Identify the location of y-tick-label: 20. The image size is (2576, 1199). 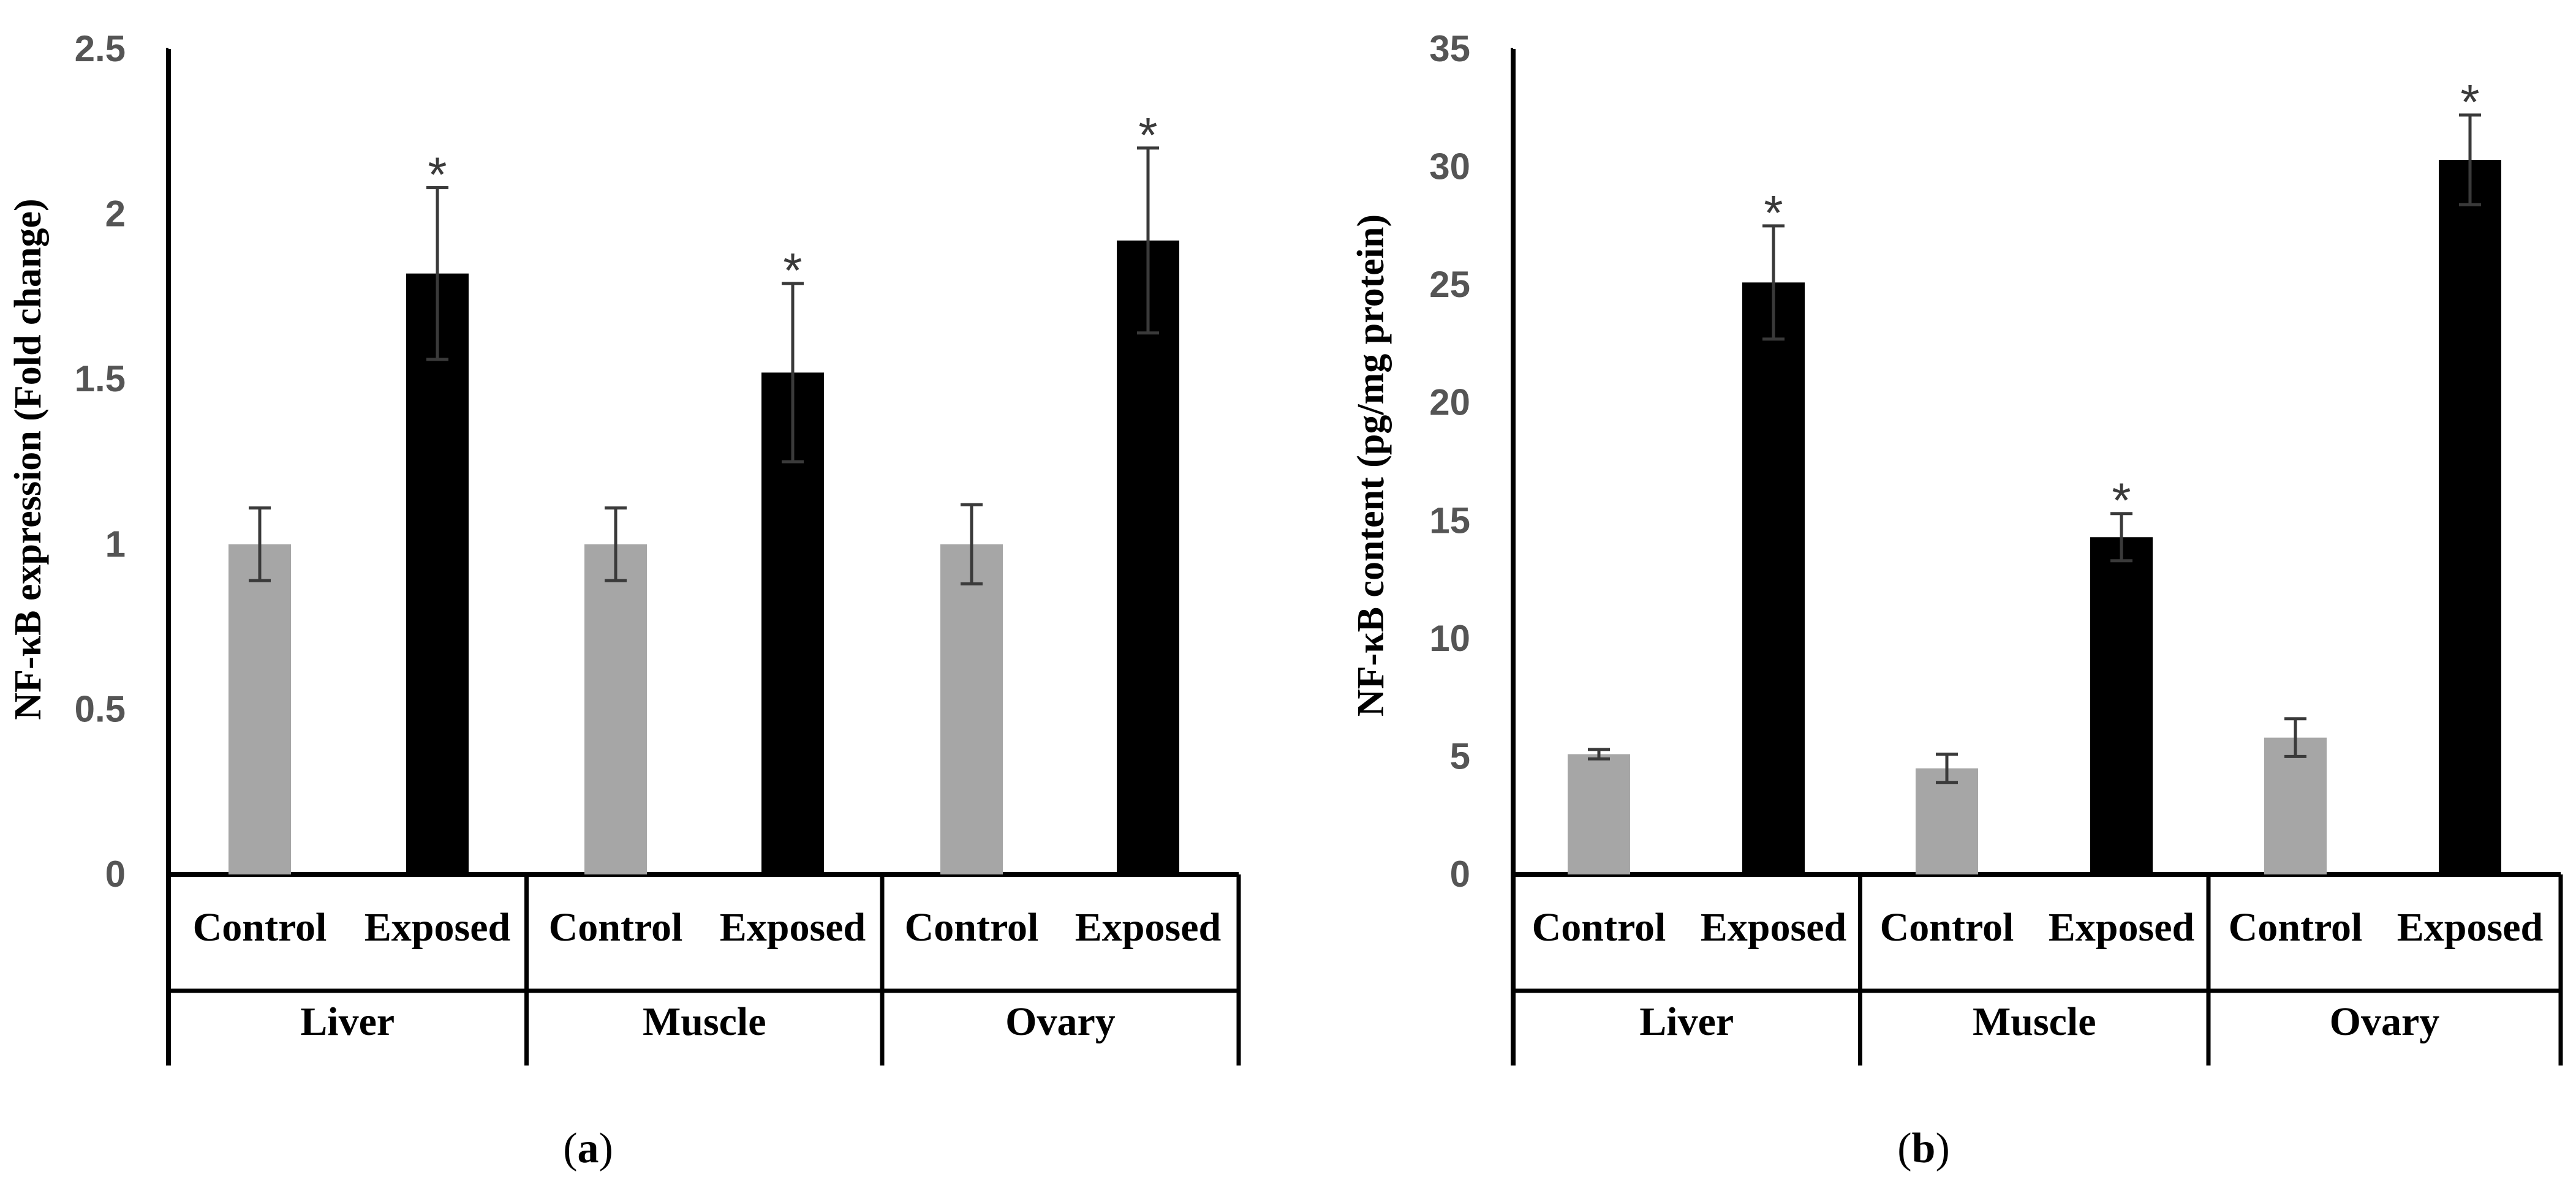
(1449, 403).